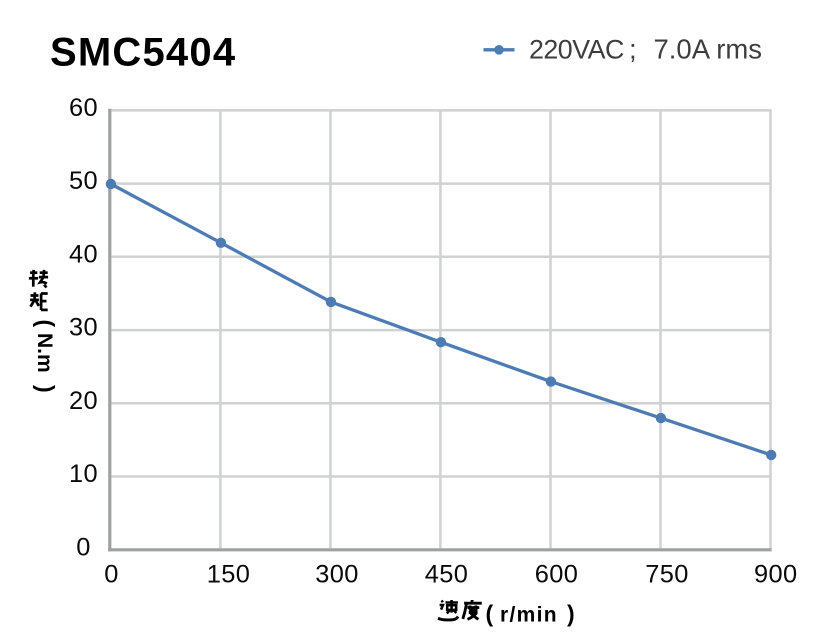  I want to click on svg-text: ( N.m ), so click(46, 356).